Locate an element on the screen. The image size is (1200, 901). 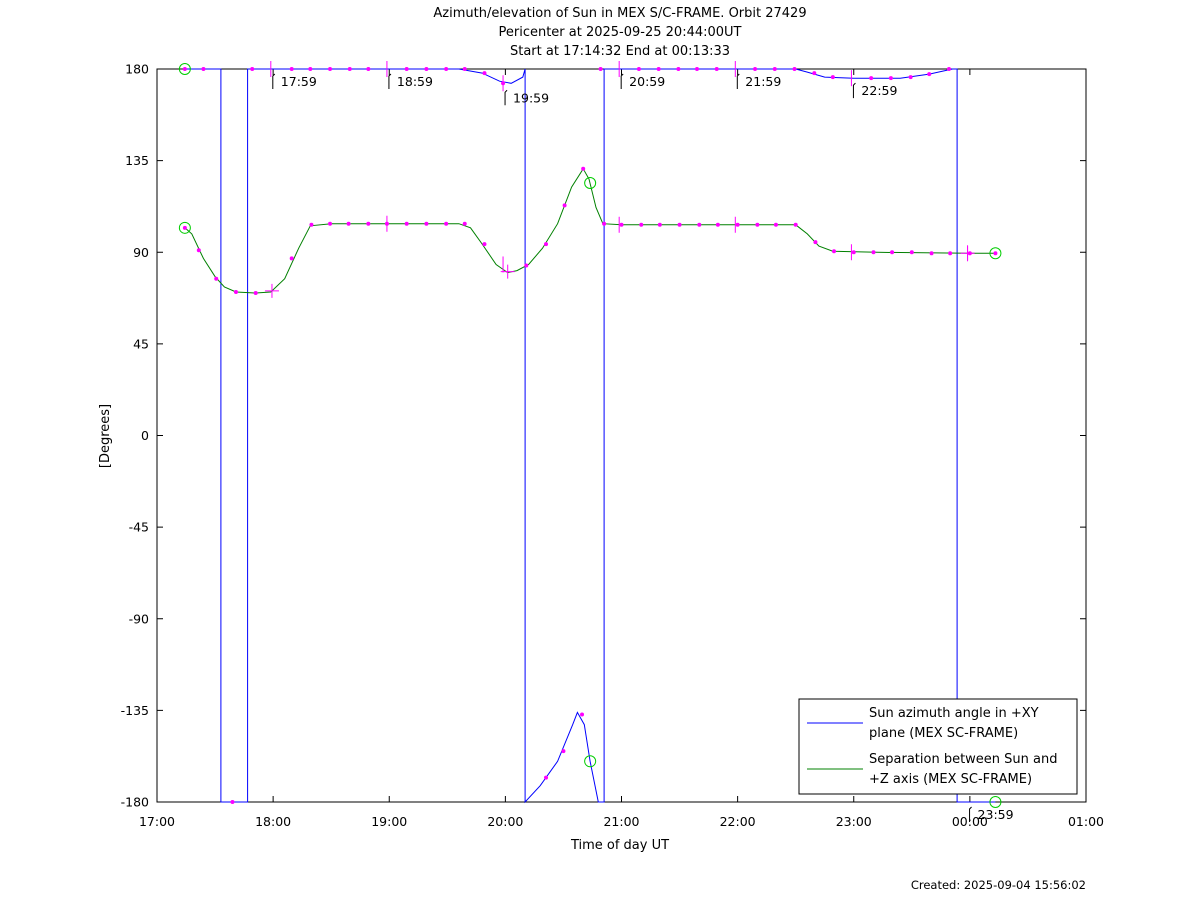
x-tick-label: 17:00 is located at coordinates (157, 821).